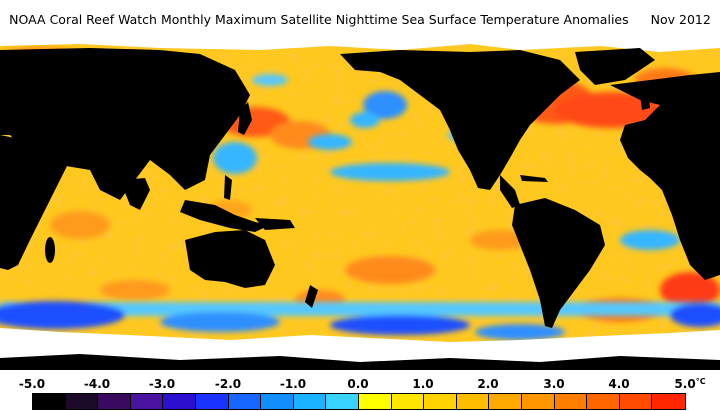 This screenshot has width=720, height=411. I want to click on japan-landmass, so click(245, 118).